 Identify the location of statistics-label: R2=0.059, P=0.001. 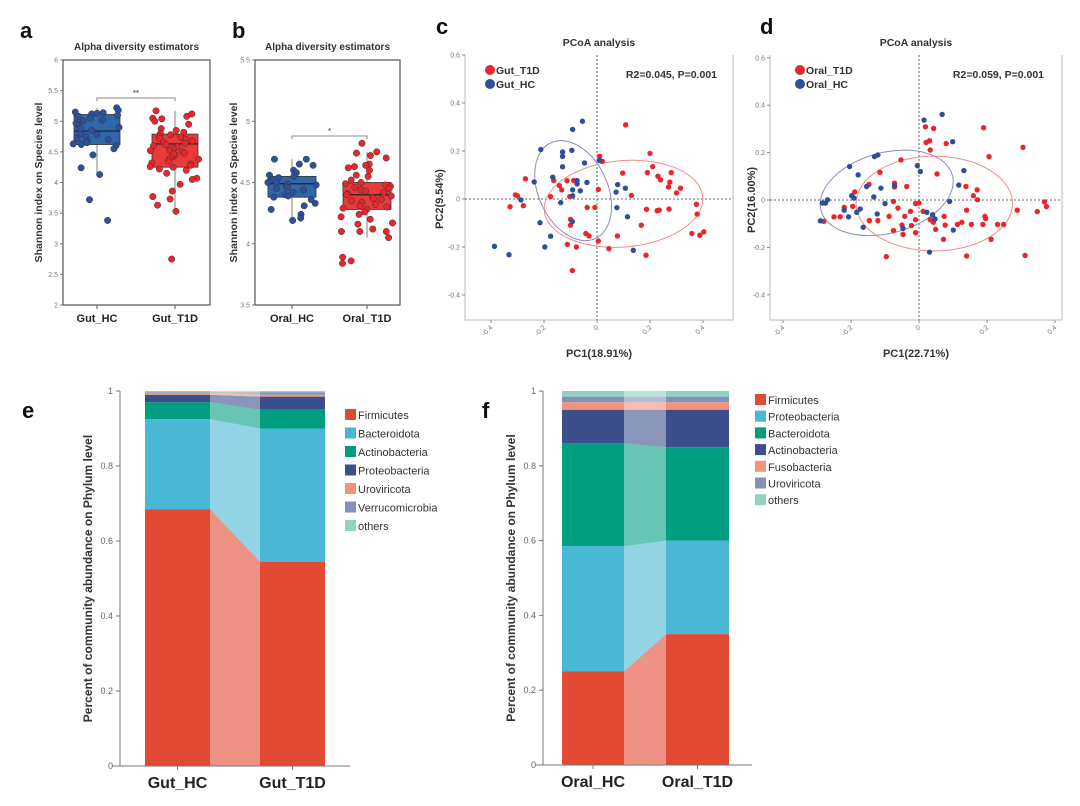
(998, 75).